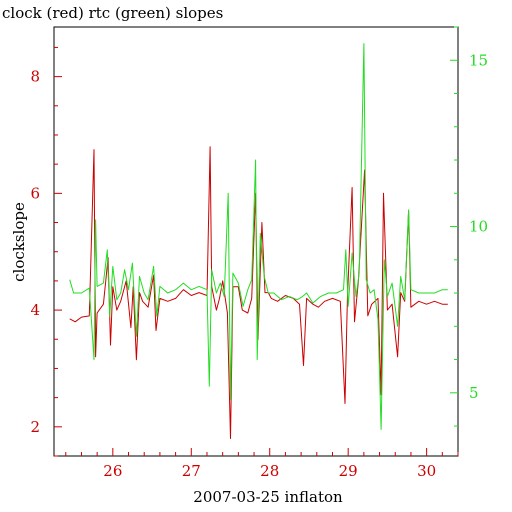 This screenshot has width=512, height=512. I want to click on left-tick-label: 2, so click(35, 427).